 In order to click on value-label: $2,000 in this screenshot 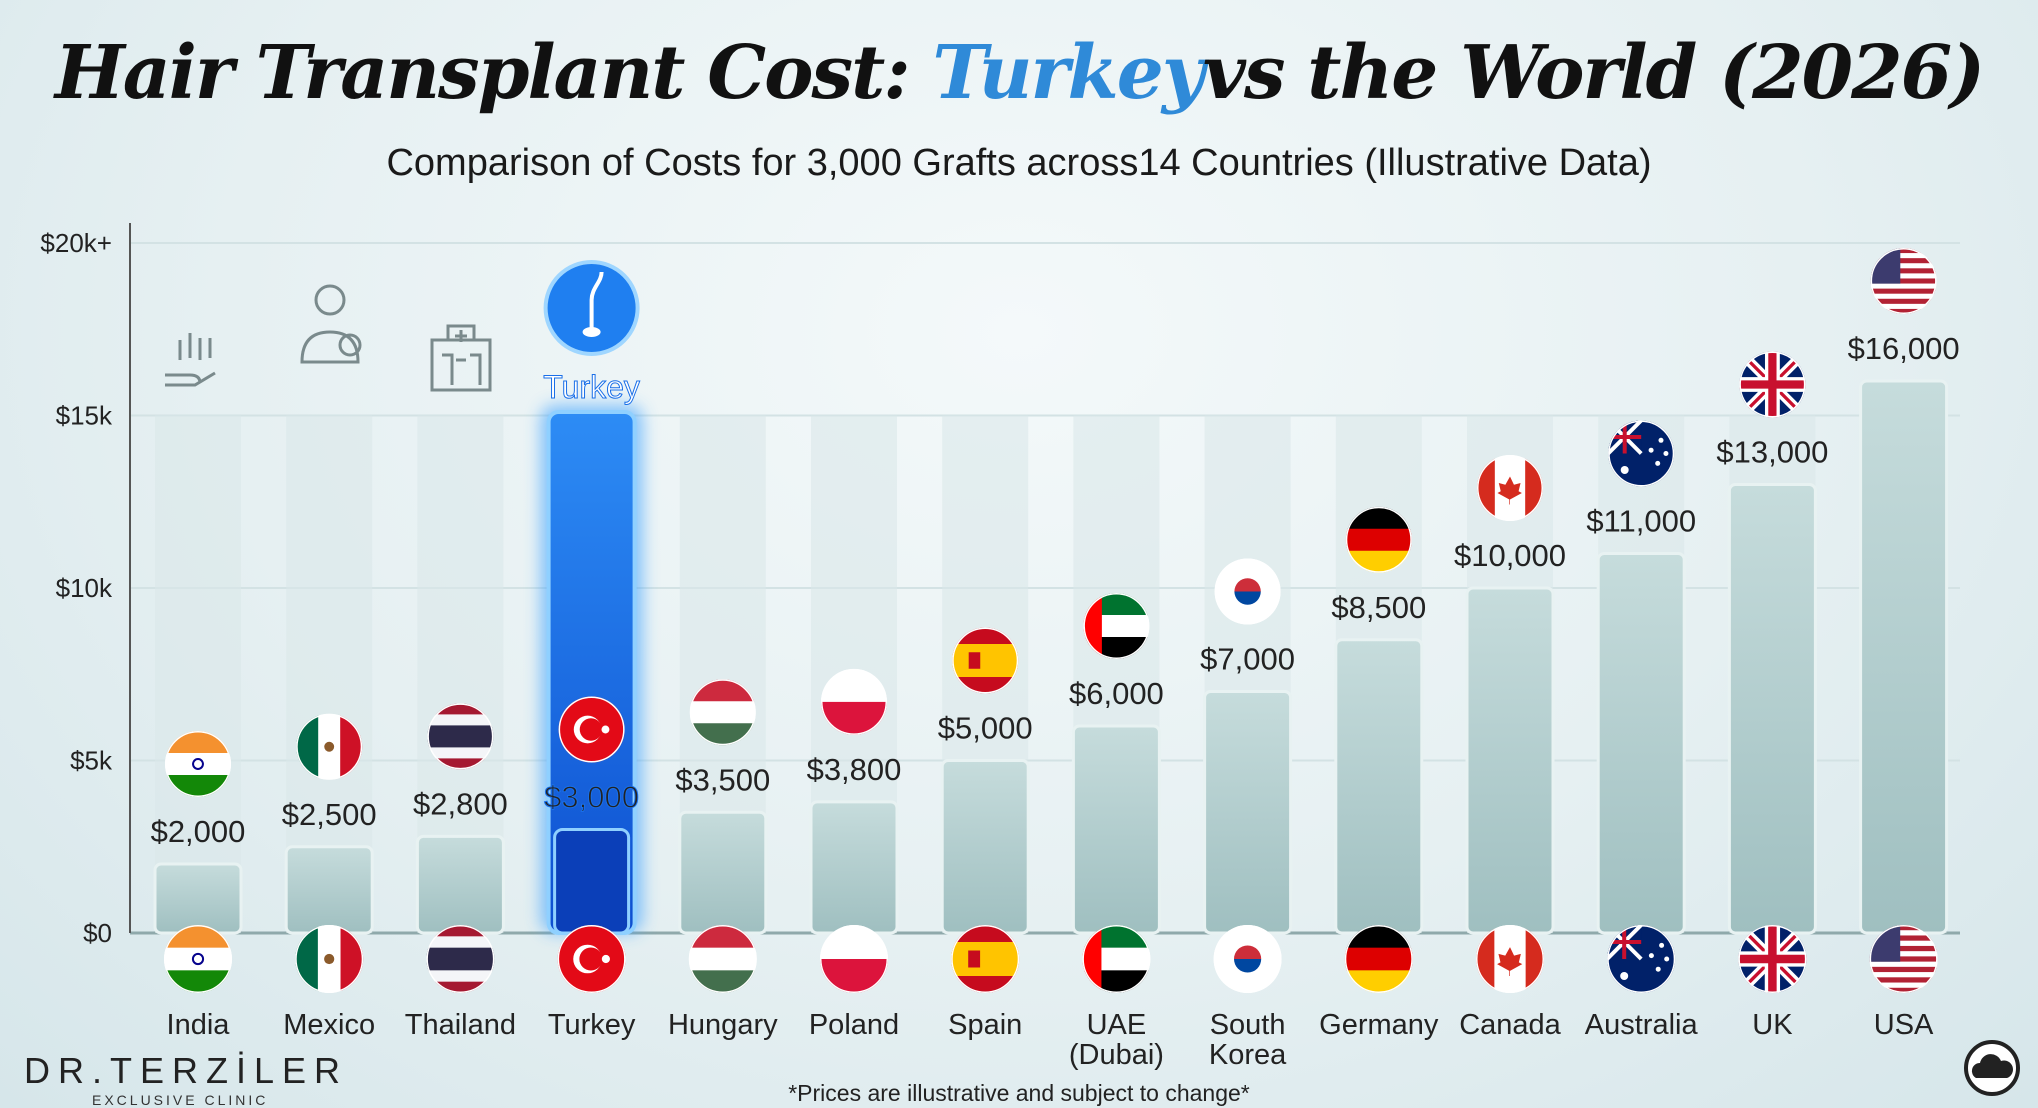, I will do `click(198, 831)`.